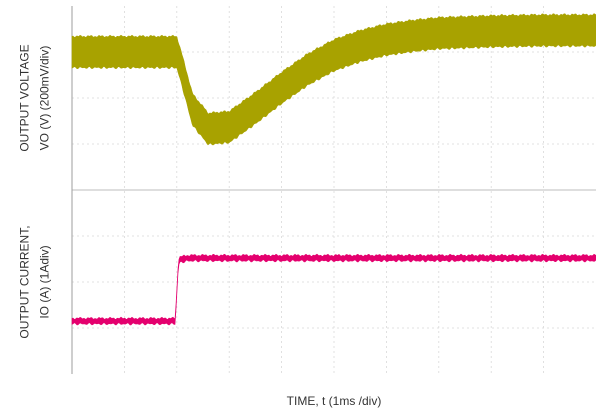  What do you see at coordinates (334, 401) in the screenshot?
I see `x-axis-label: TIME, t (1ms /div)` at bounding box center [334, 401].